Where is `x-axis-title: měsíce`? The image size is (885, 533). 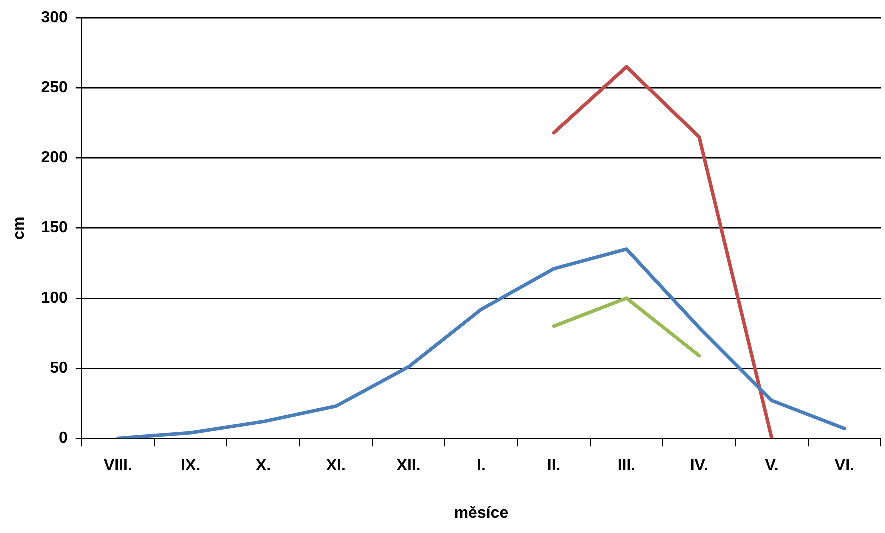 x-axis-title: měsíce is located at coordinates (481, 513).